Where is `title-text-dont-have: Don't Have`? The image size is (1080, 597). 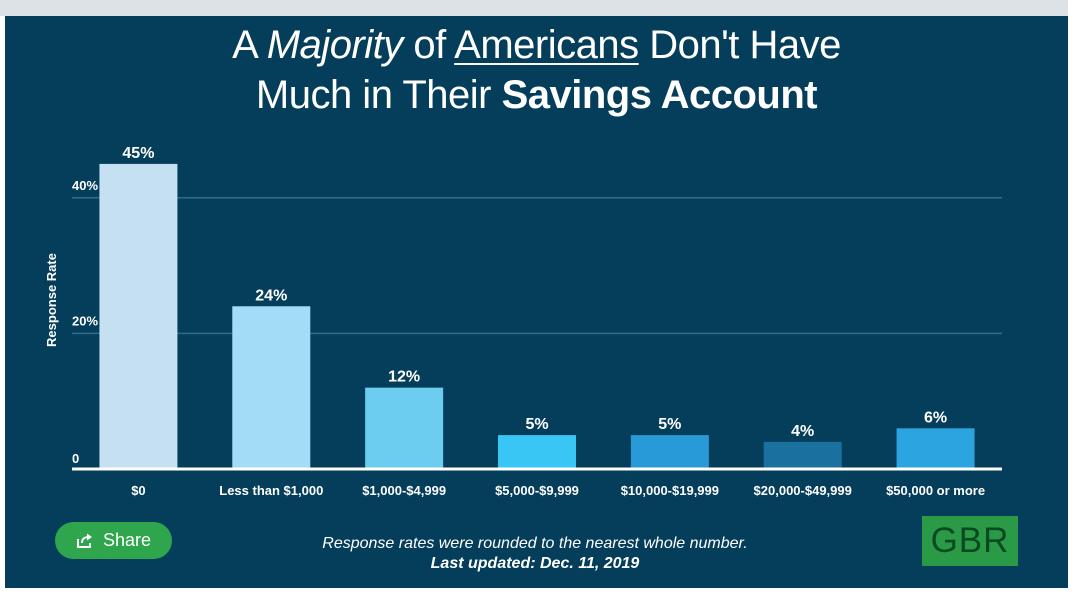
title-text-dont-have: Don't Have is located at coordinates (739, 45).